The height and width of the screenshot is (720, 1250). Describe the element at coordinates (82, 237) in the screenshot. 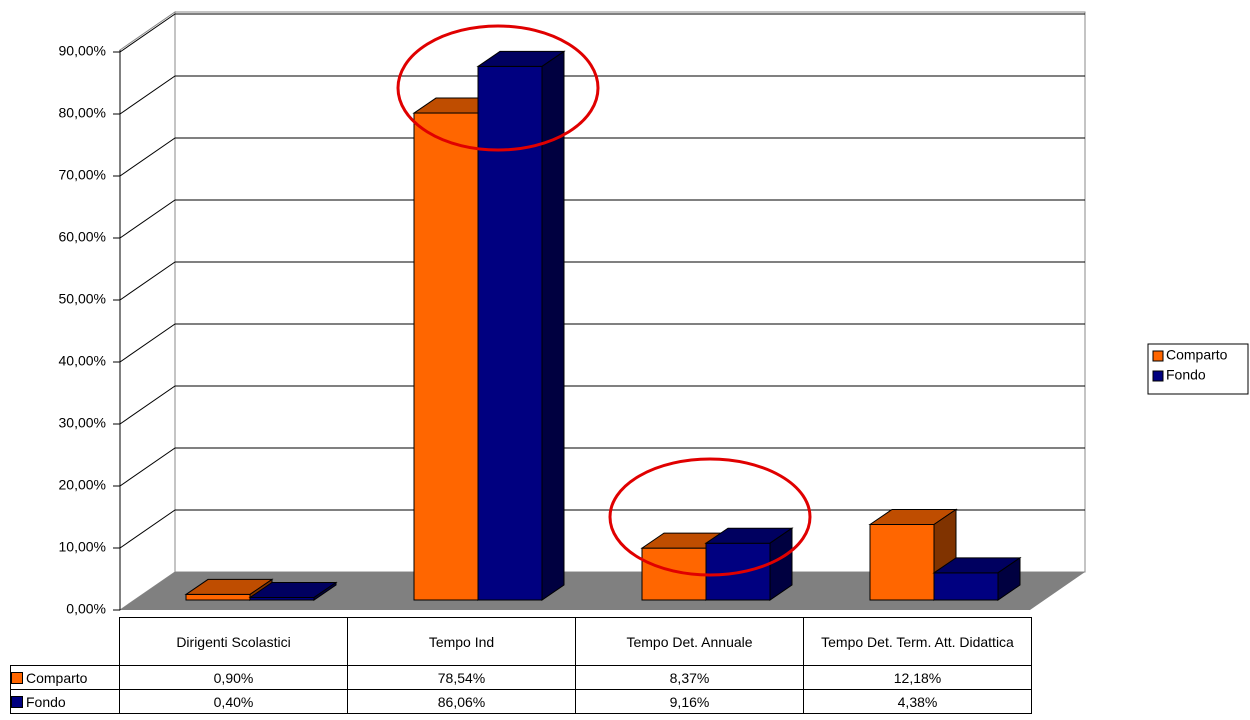

I see `y-tick-label: 60,00%` at that location.